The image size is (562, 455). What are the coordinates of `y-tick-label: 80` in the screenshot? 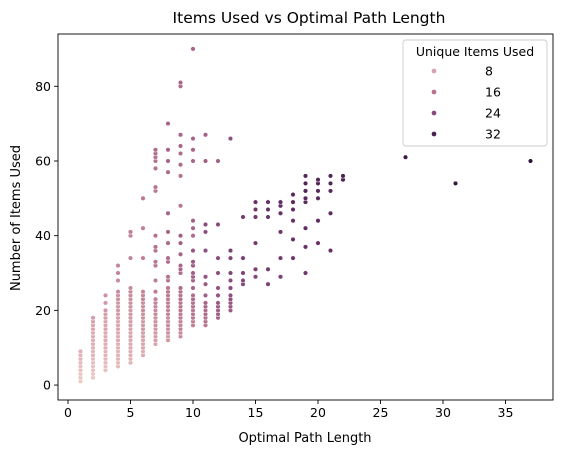 It's located at (43, 86).